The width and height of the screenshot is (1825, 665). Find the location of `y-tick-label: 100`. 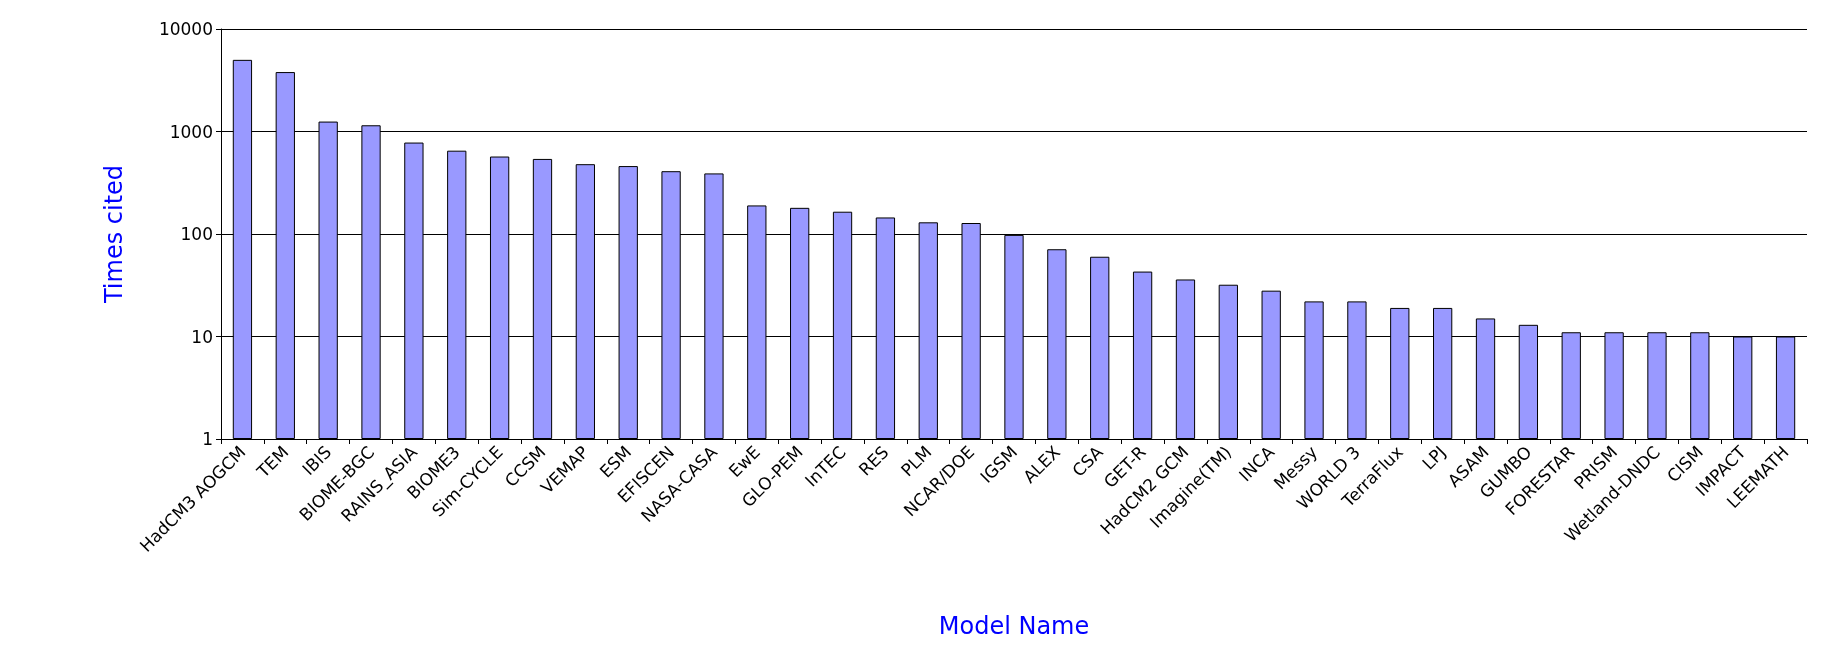

y-tick-label: 100 is located at coordinates (196, 234).